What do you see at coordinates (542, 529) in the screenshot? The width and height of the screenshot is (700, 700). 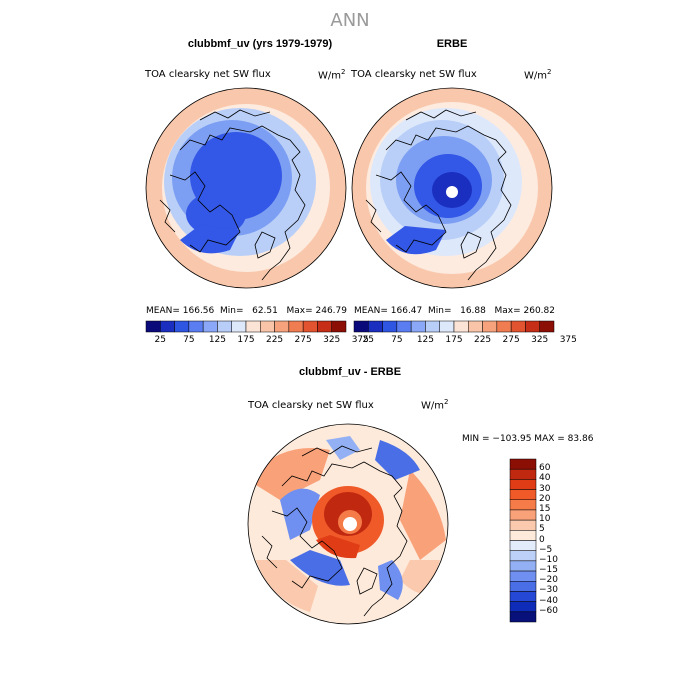 I see `colorbar-tick-label: 5` at bounding box center [542, 529].